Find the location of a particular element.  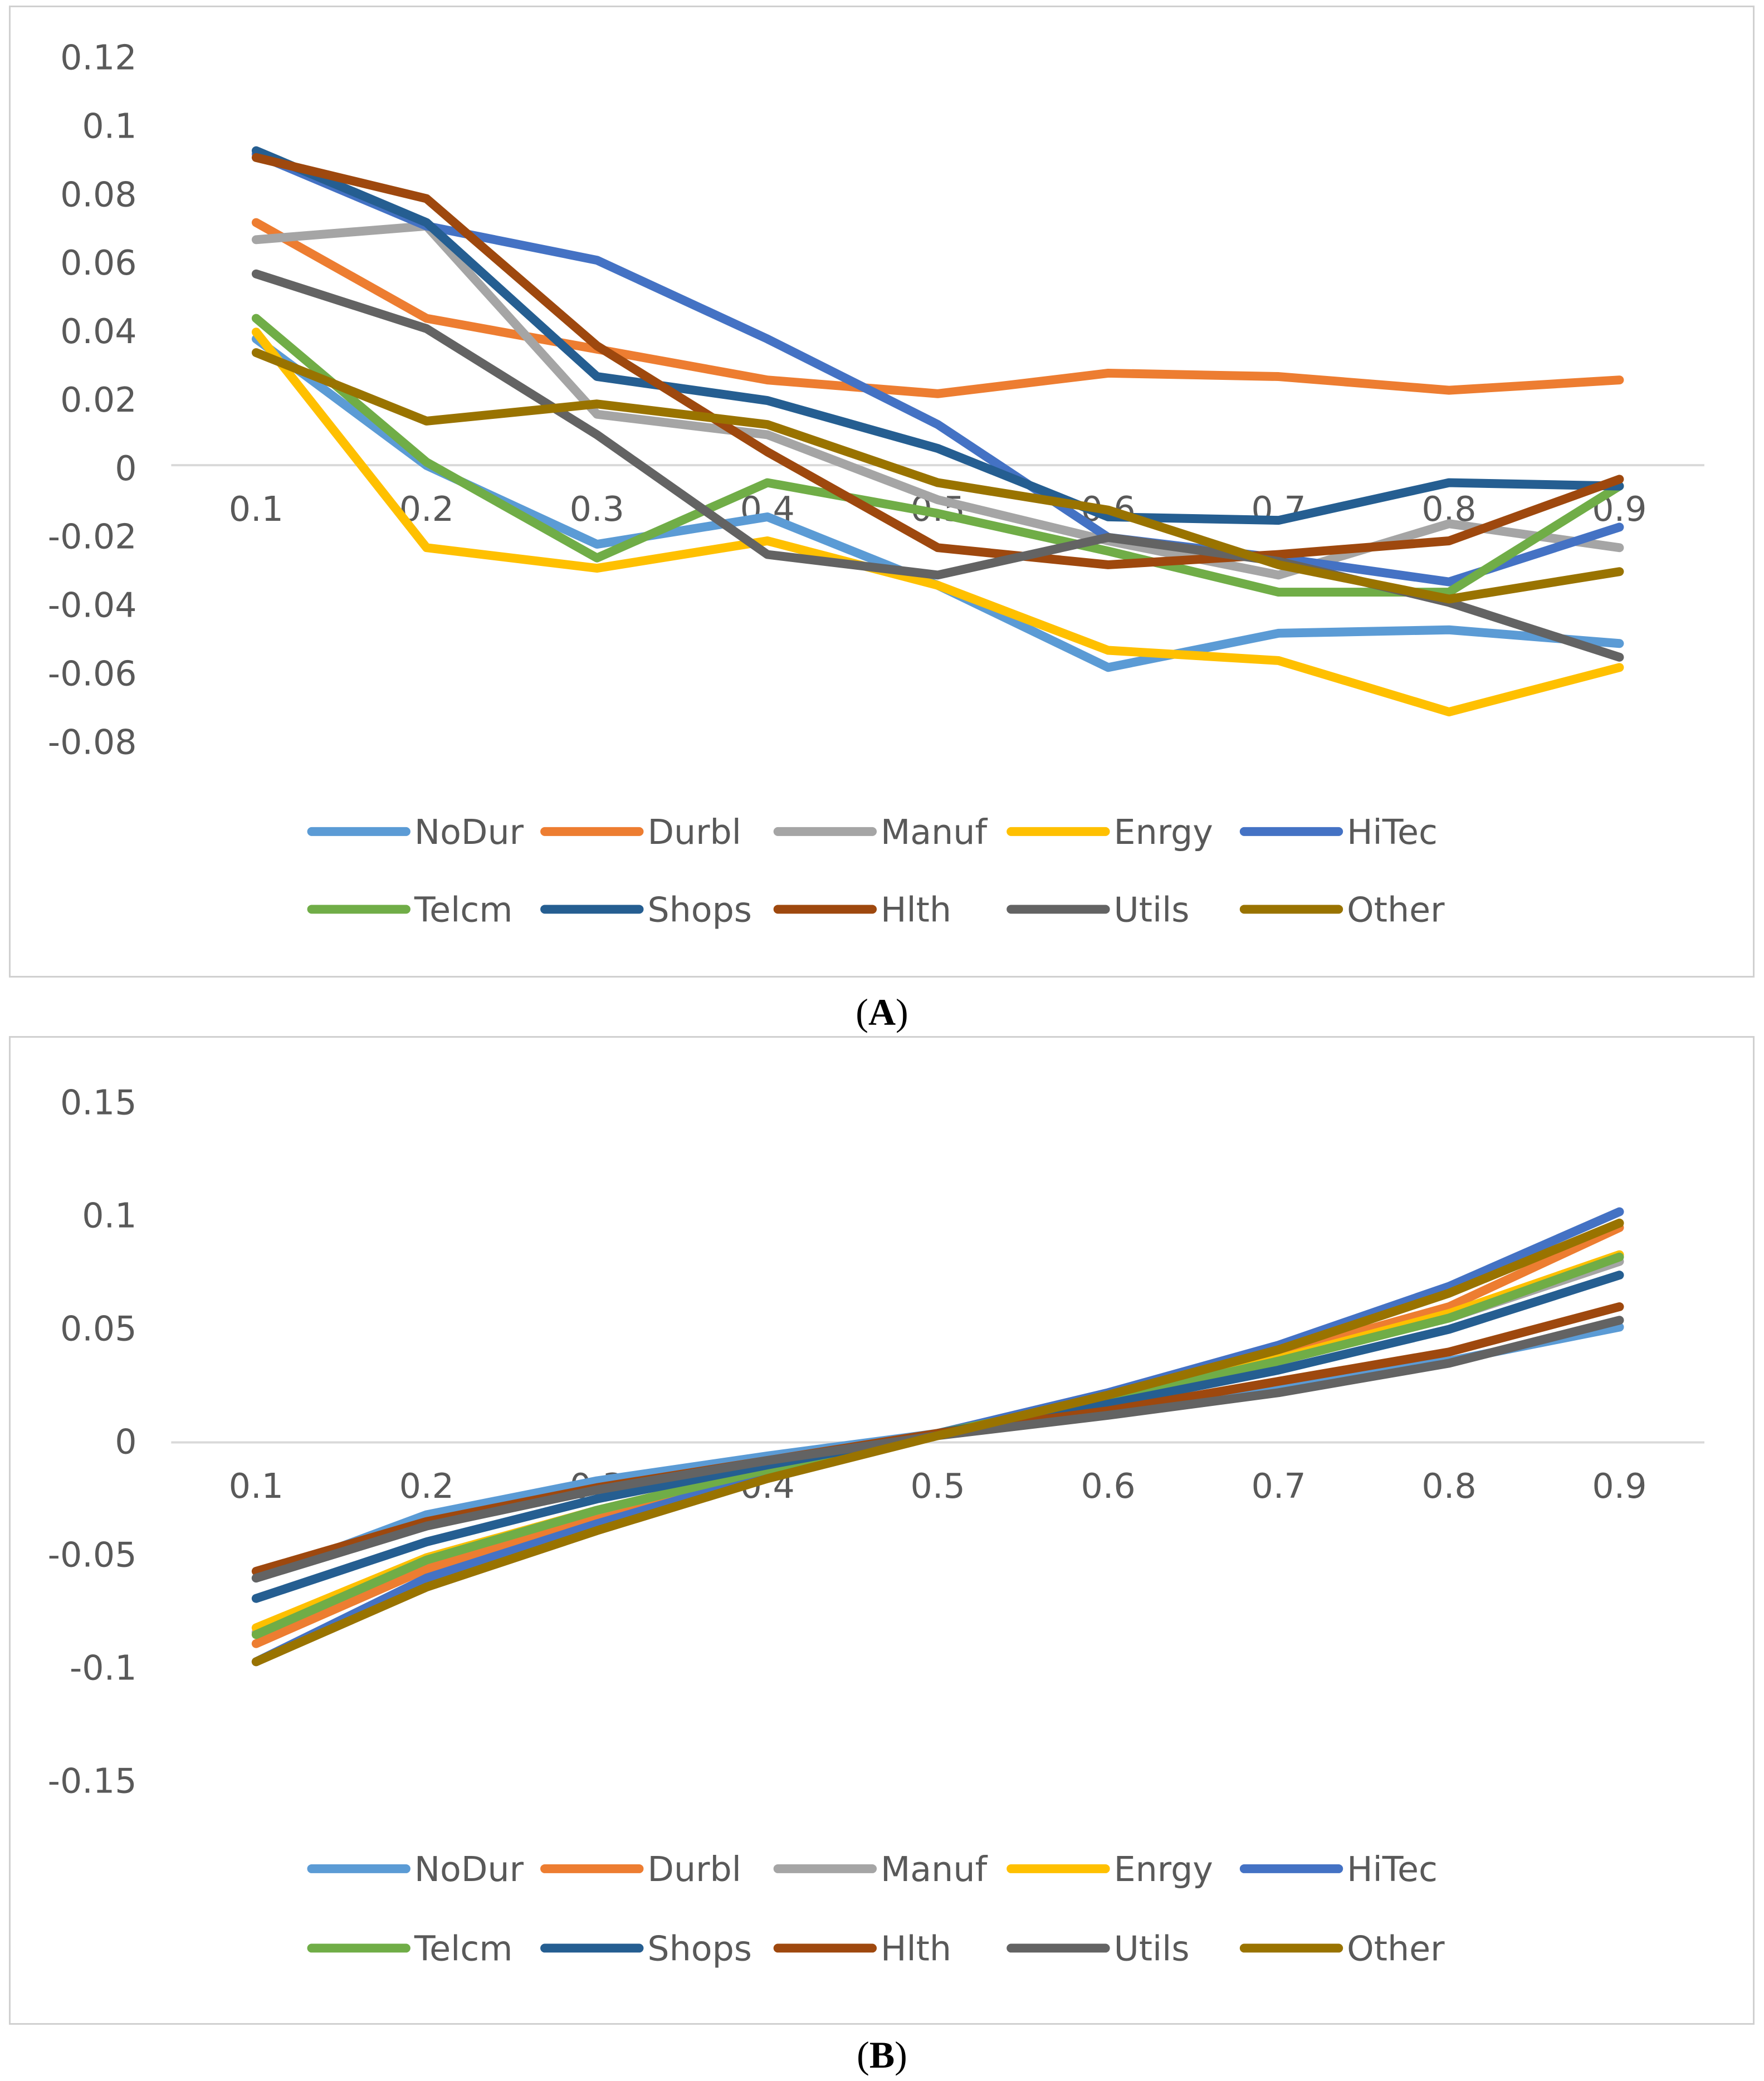

series-line-shops is located at coordinates (937, 335).